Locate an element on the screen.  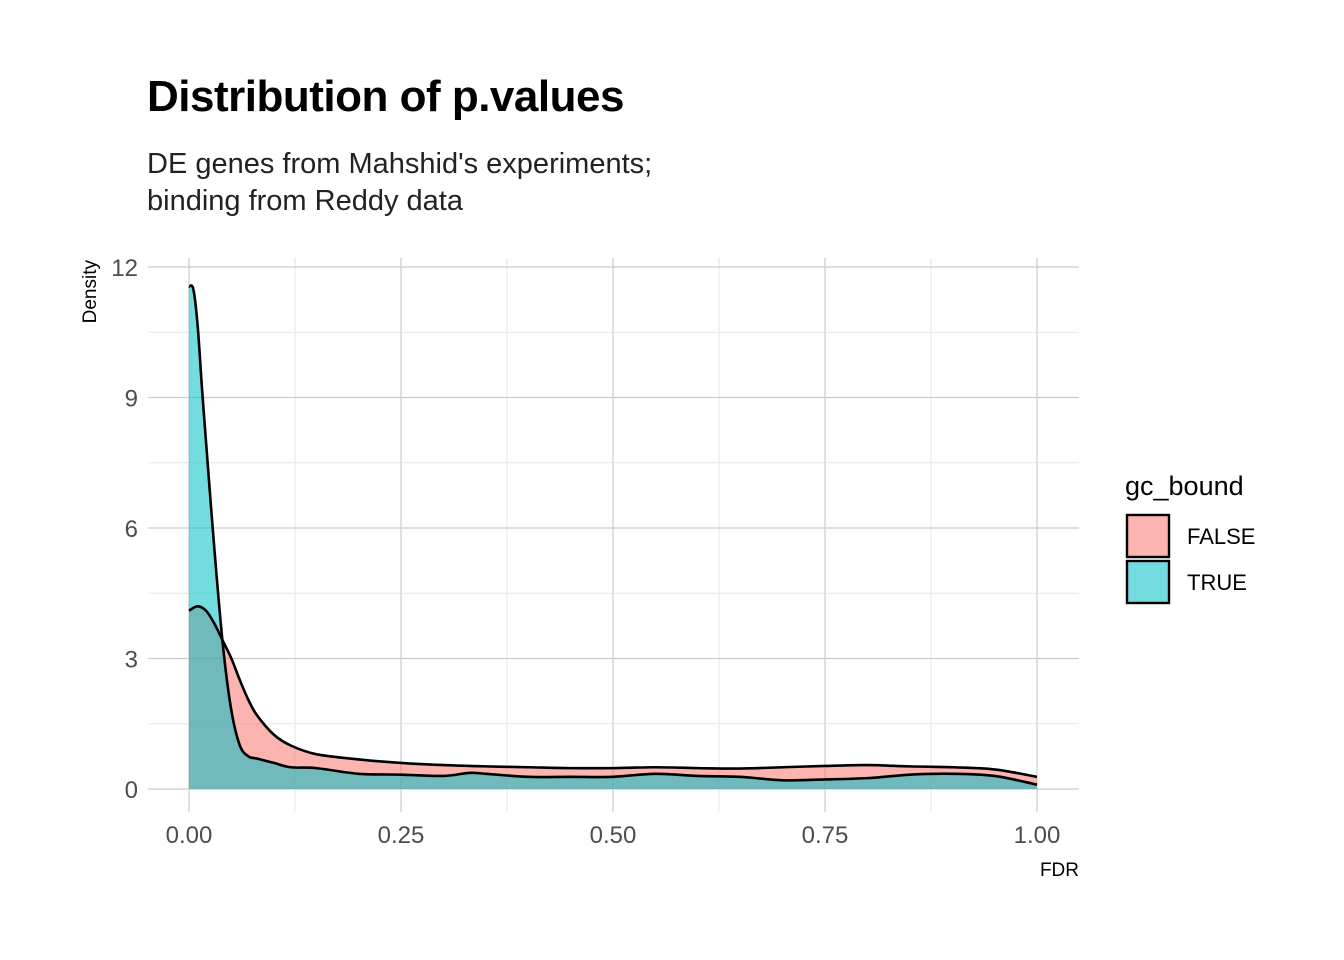
y-tick-label: 6 is located at coordinates (131, 529).